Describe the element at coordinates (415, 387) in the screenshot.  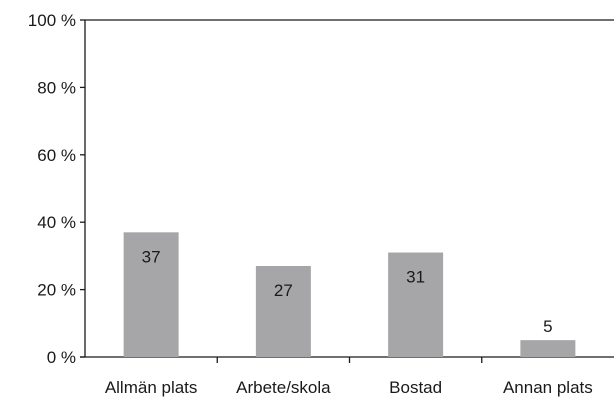
I see `x-category-label: Bostad` at that location.